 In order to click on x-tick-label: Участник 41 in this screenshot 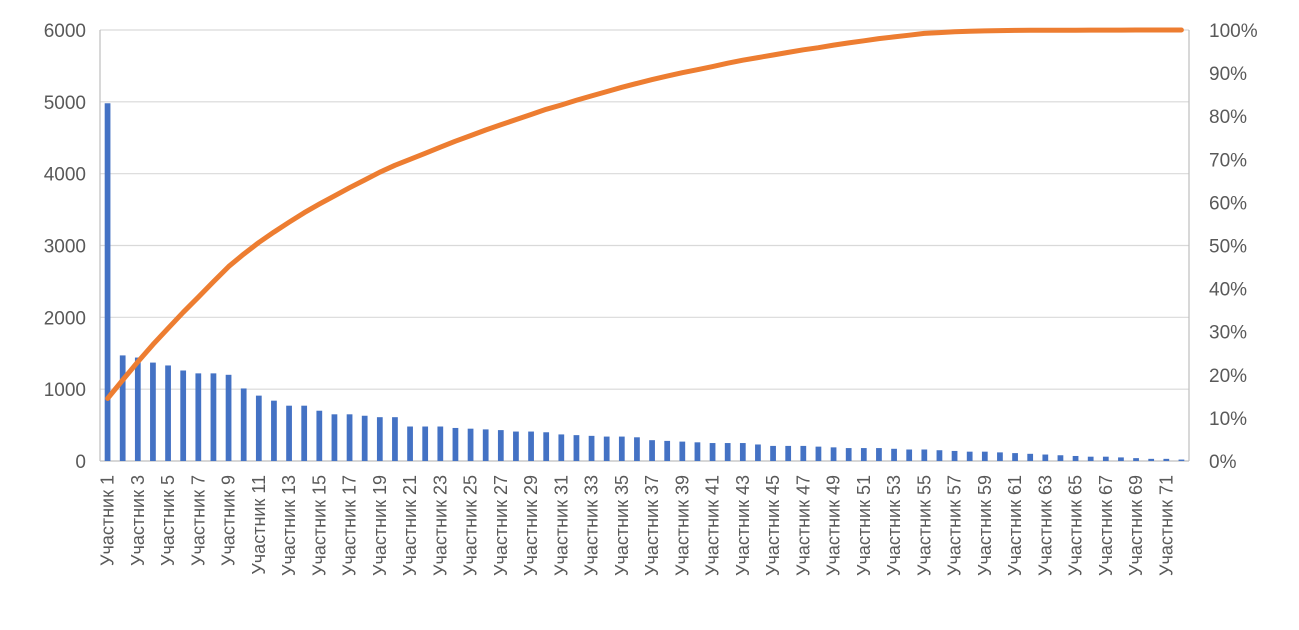, I will do `click(713, 525)`.